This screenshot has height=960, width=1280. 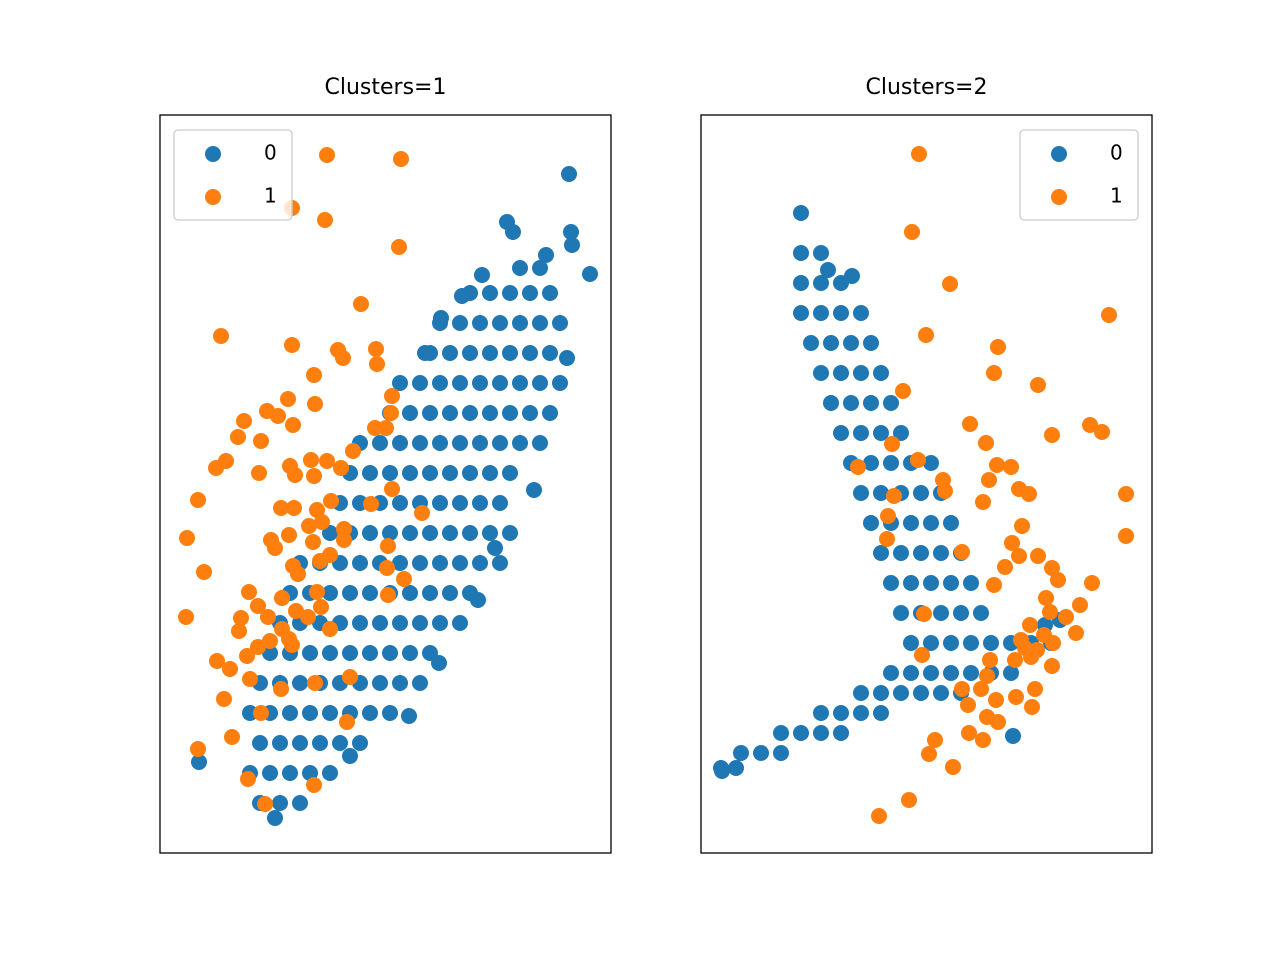 What do you see at coordinates (270, 196) in the screenshot?
I see `legend-label: 1` at bounding box center [270, 196].